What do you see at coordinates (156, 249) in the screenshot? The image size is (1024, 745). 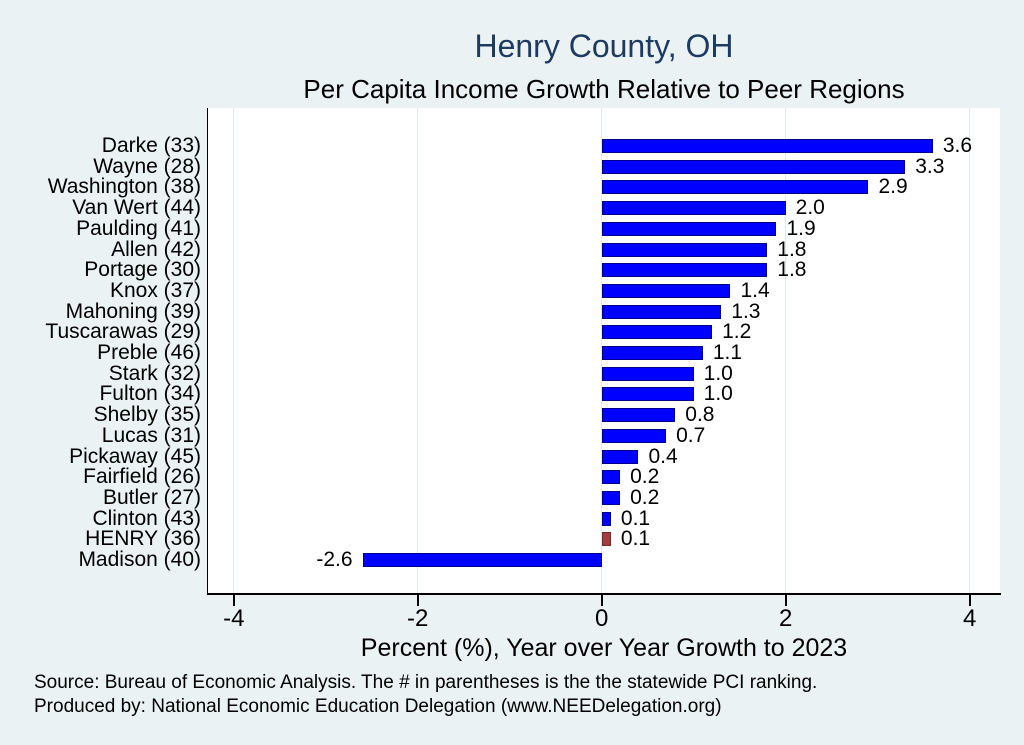 I see `category-label: Allen (42)` at bounding box center [156, 249].